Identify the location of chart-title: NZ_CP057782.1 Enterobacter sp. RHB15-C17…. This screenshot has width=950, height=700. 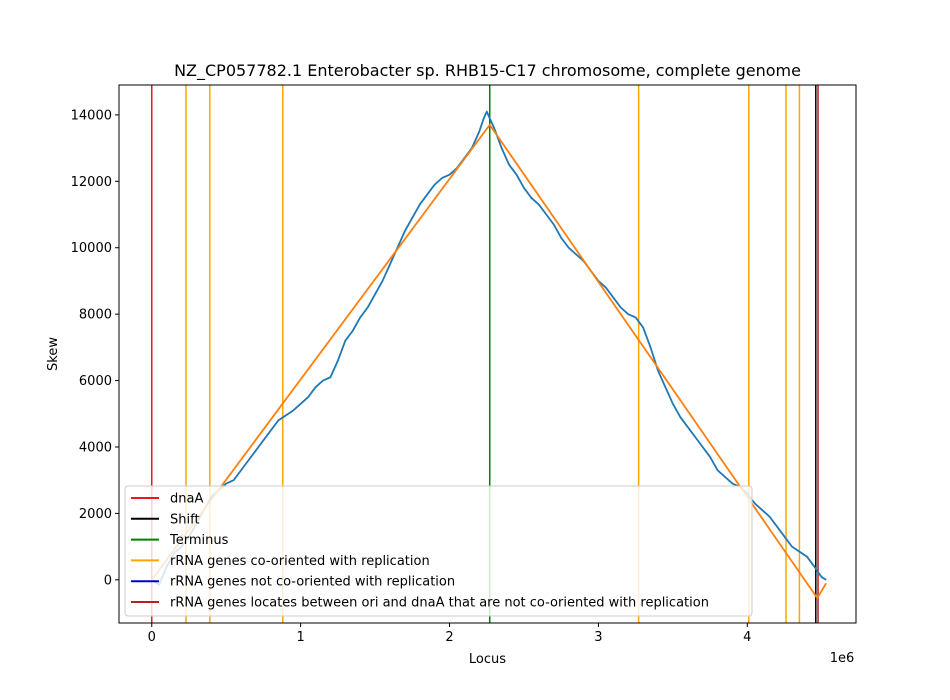
(487, 71).